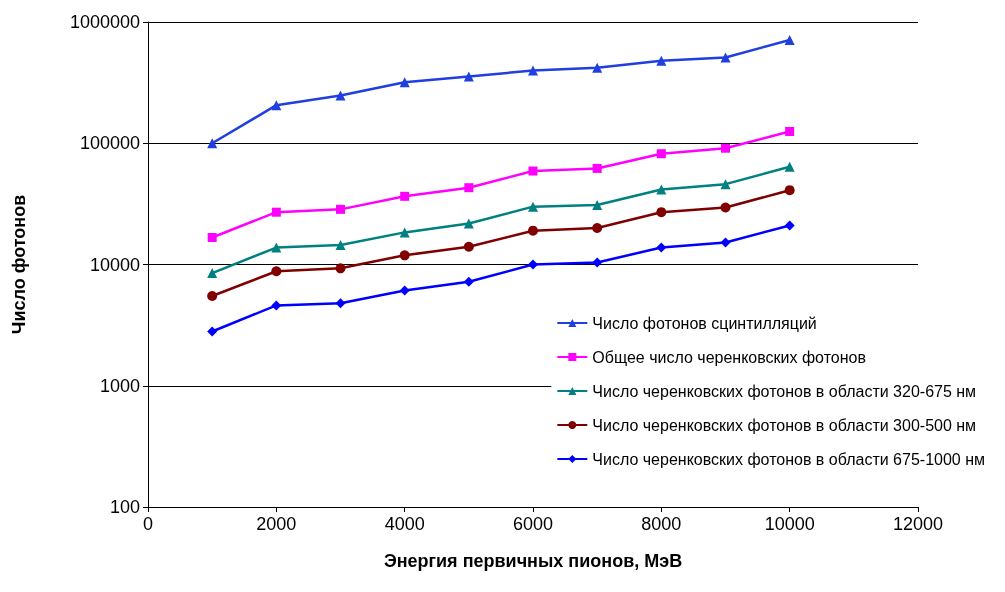 The width and height of the screenshot is (1005, 592). Describe the element at coordinates (784, 391) in the screenshot. I see `legend-label: Число черенковских фотонов в области 320-675 нм` at that location.